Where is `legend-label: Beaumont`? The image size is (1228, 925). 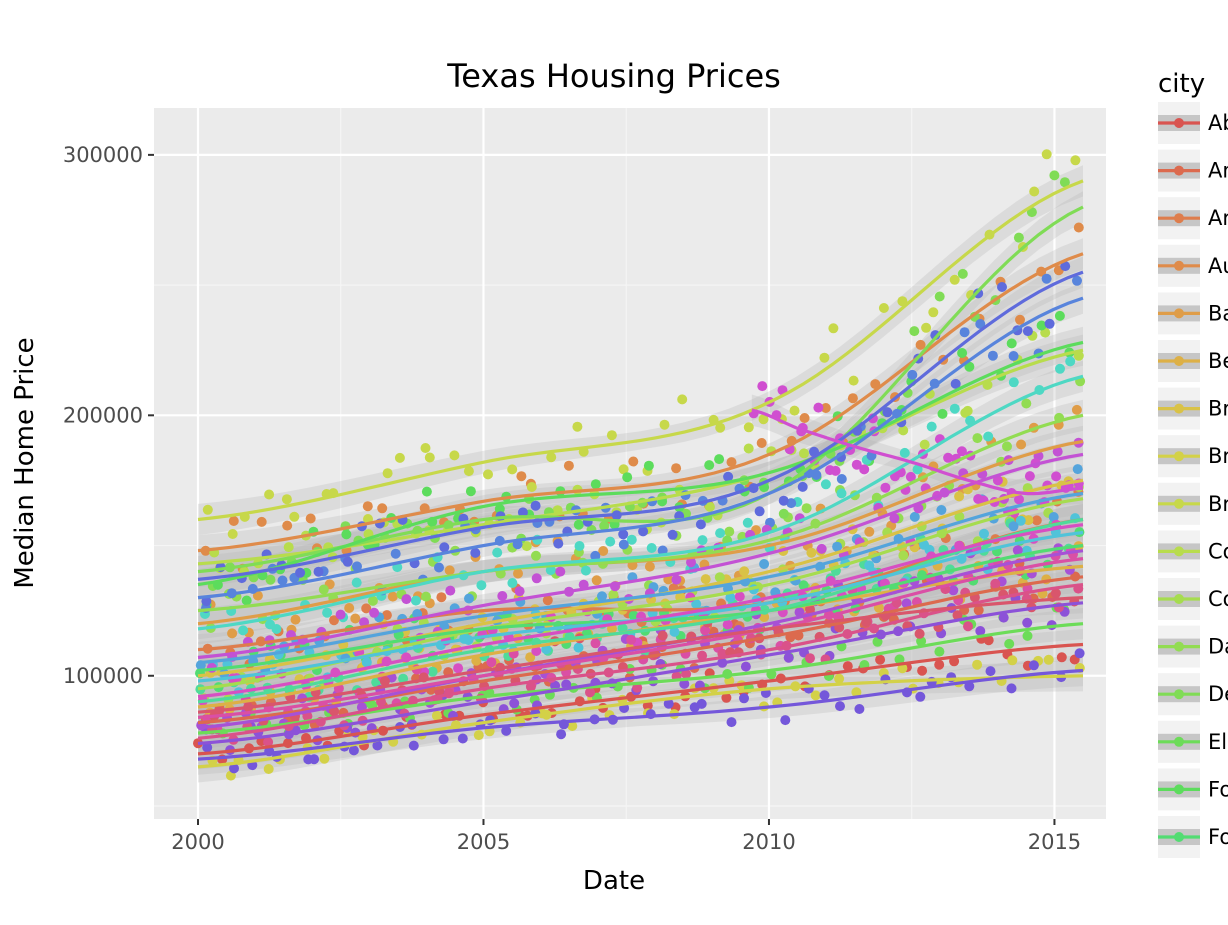
legend-label: Beaumont is located at coordinates (1218, 361).